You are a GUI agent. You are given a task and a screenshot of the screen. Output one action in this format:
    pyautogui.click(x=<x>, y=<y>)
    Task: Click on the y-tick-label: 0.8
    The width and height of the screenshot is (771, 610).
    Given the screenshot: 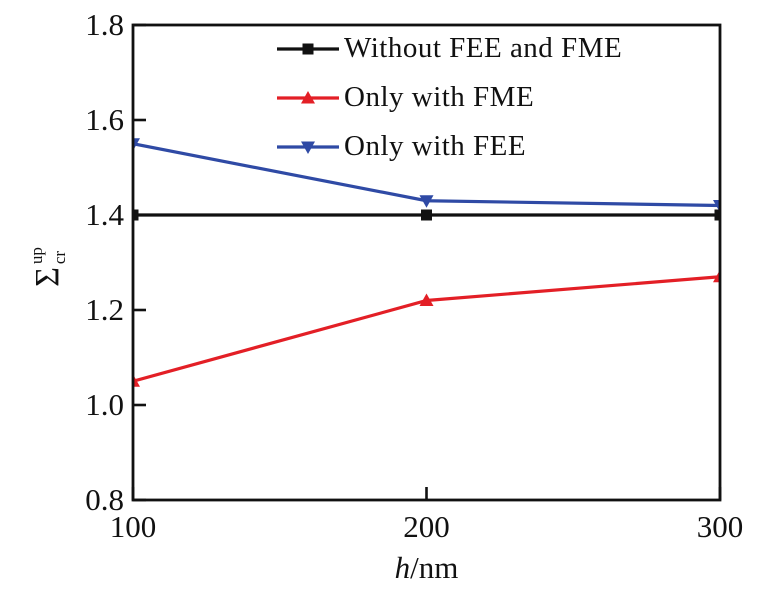 What is the action you would take?
    pyautogui.click(x=104, y=499)
    